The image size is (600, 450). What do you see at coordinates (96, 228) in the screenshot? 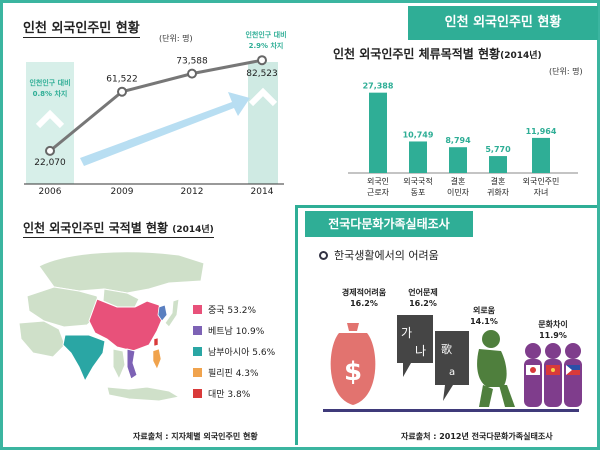
I see `nationality-title-text: 인천 외국인주민 국적별 현황` at bounding box center [96, 228].